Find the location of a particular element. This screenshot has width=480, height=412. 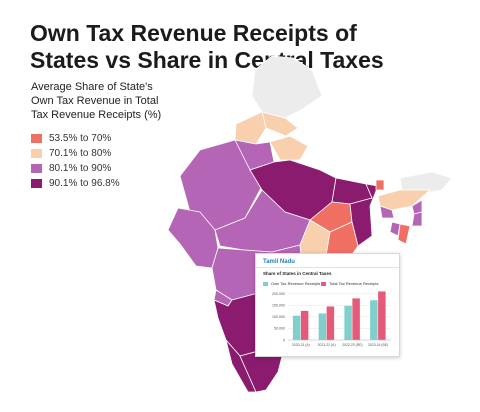

region-punjab is located at coordinates (250, 128).